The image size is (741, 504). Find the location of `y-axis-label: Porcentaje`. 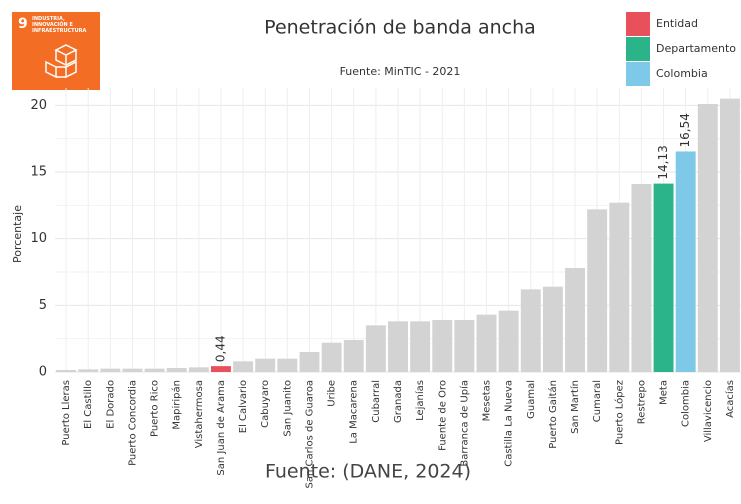

y-axis-label: Porcentaje is located at coordinates (17, 234).